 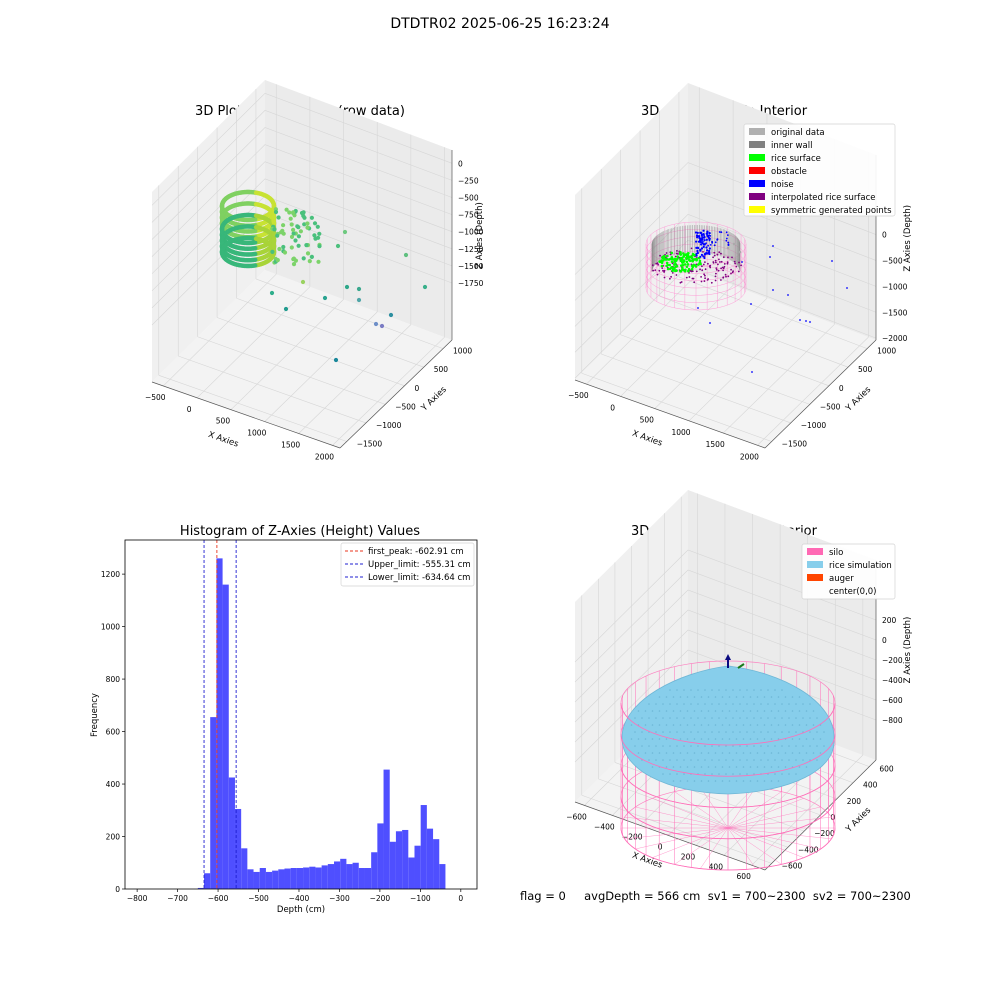 What do you see at coordinates (895, 286) in the screenshot?
I see `z-tick-label: −1000` at bounding box center [895, 286].